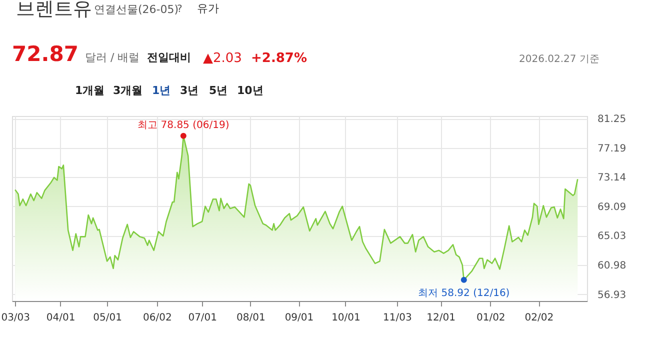 Image resolution: width=658 pixels, height=357 pixels. Describe the element at coordinates (299, 318) in the screenshot. I see `x-tick-label: 09/01` at that location.